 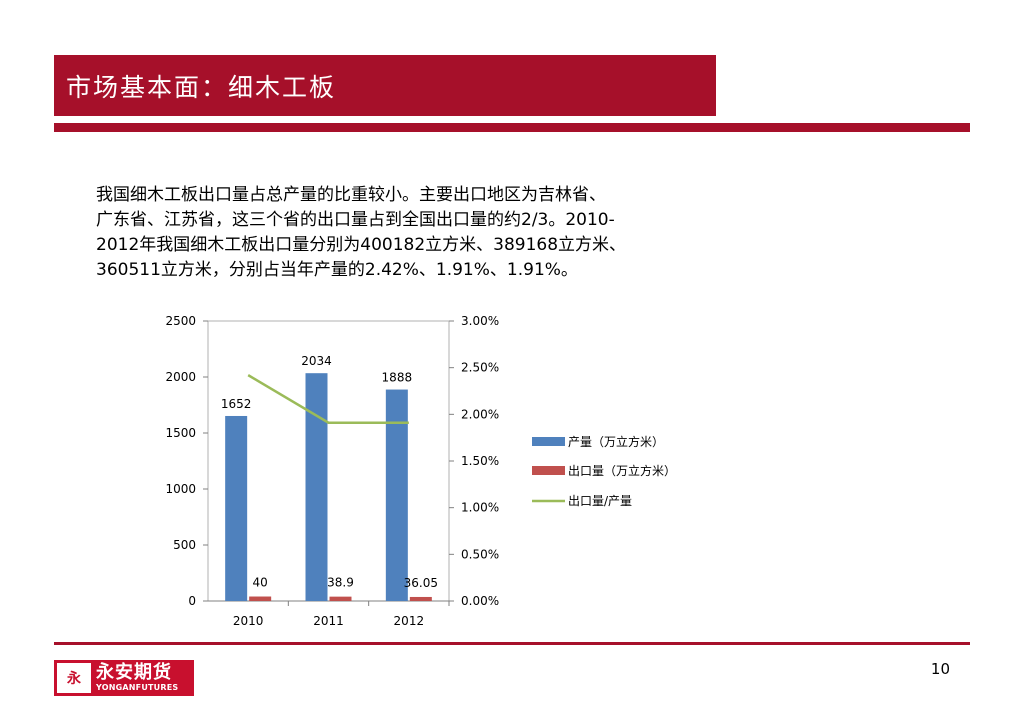 What do you see at coordinates (351, 195) in the screenshot?
I see `body-line: 我国细木工板出口量占总产量的比重较小。主要出口地区为吉林省、` at bounding box center [351, 195].